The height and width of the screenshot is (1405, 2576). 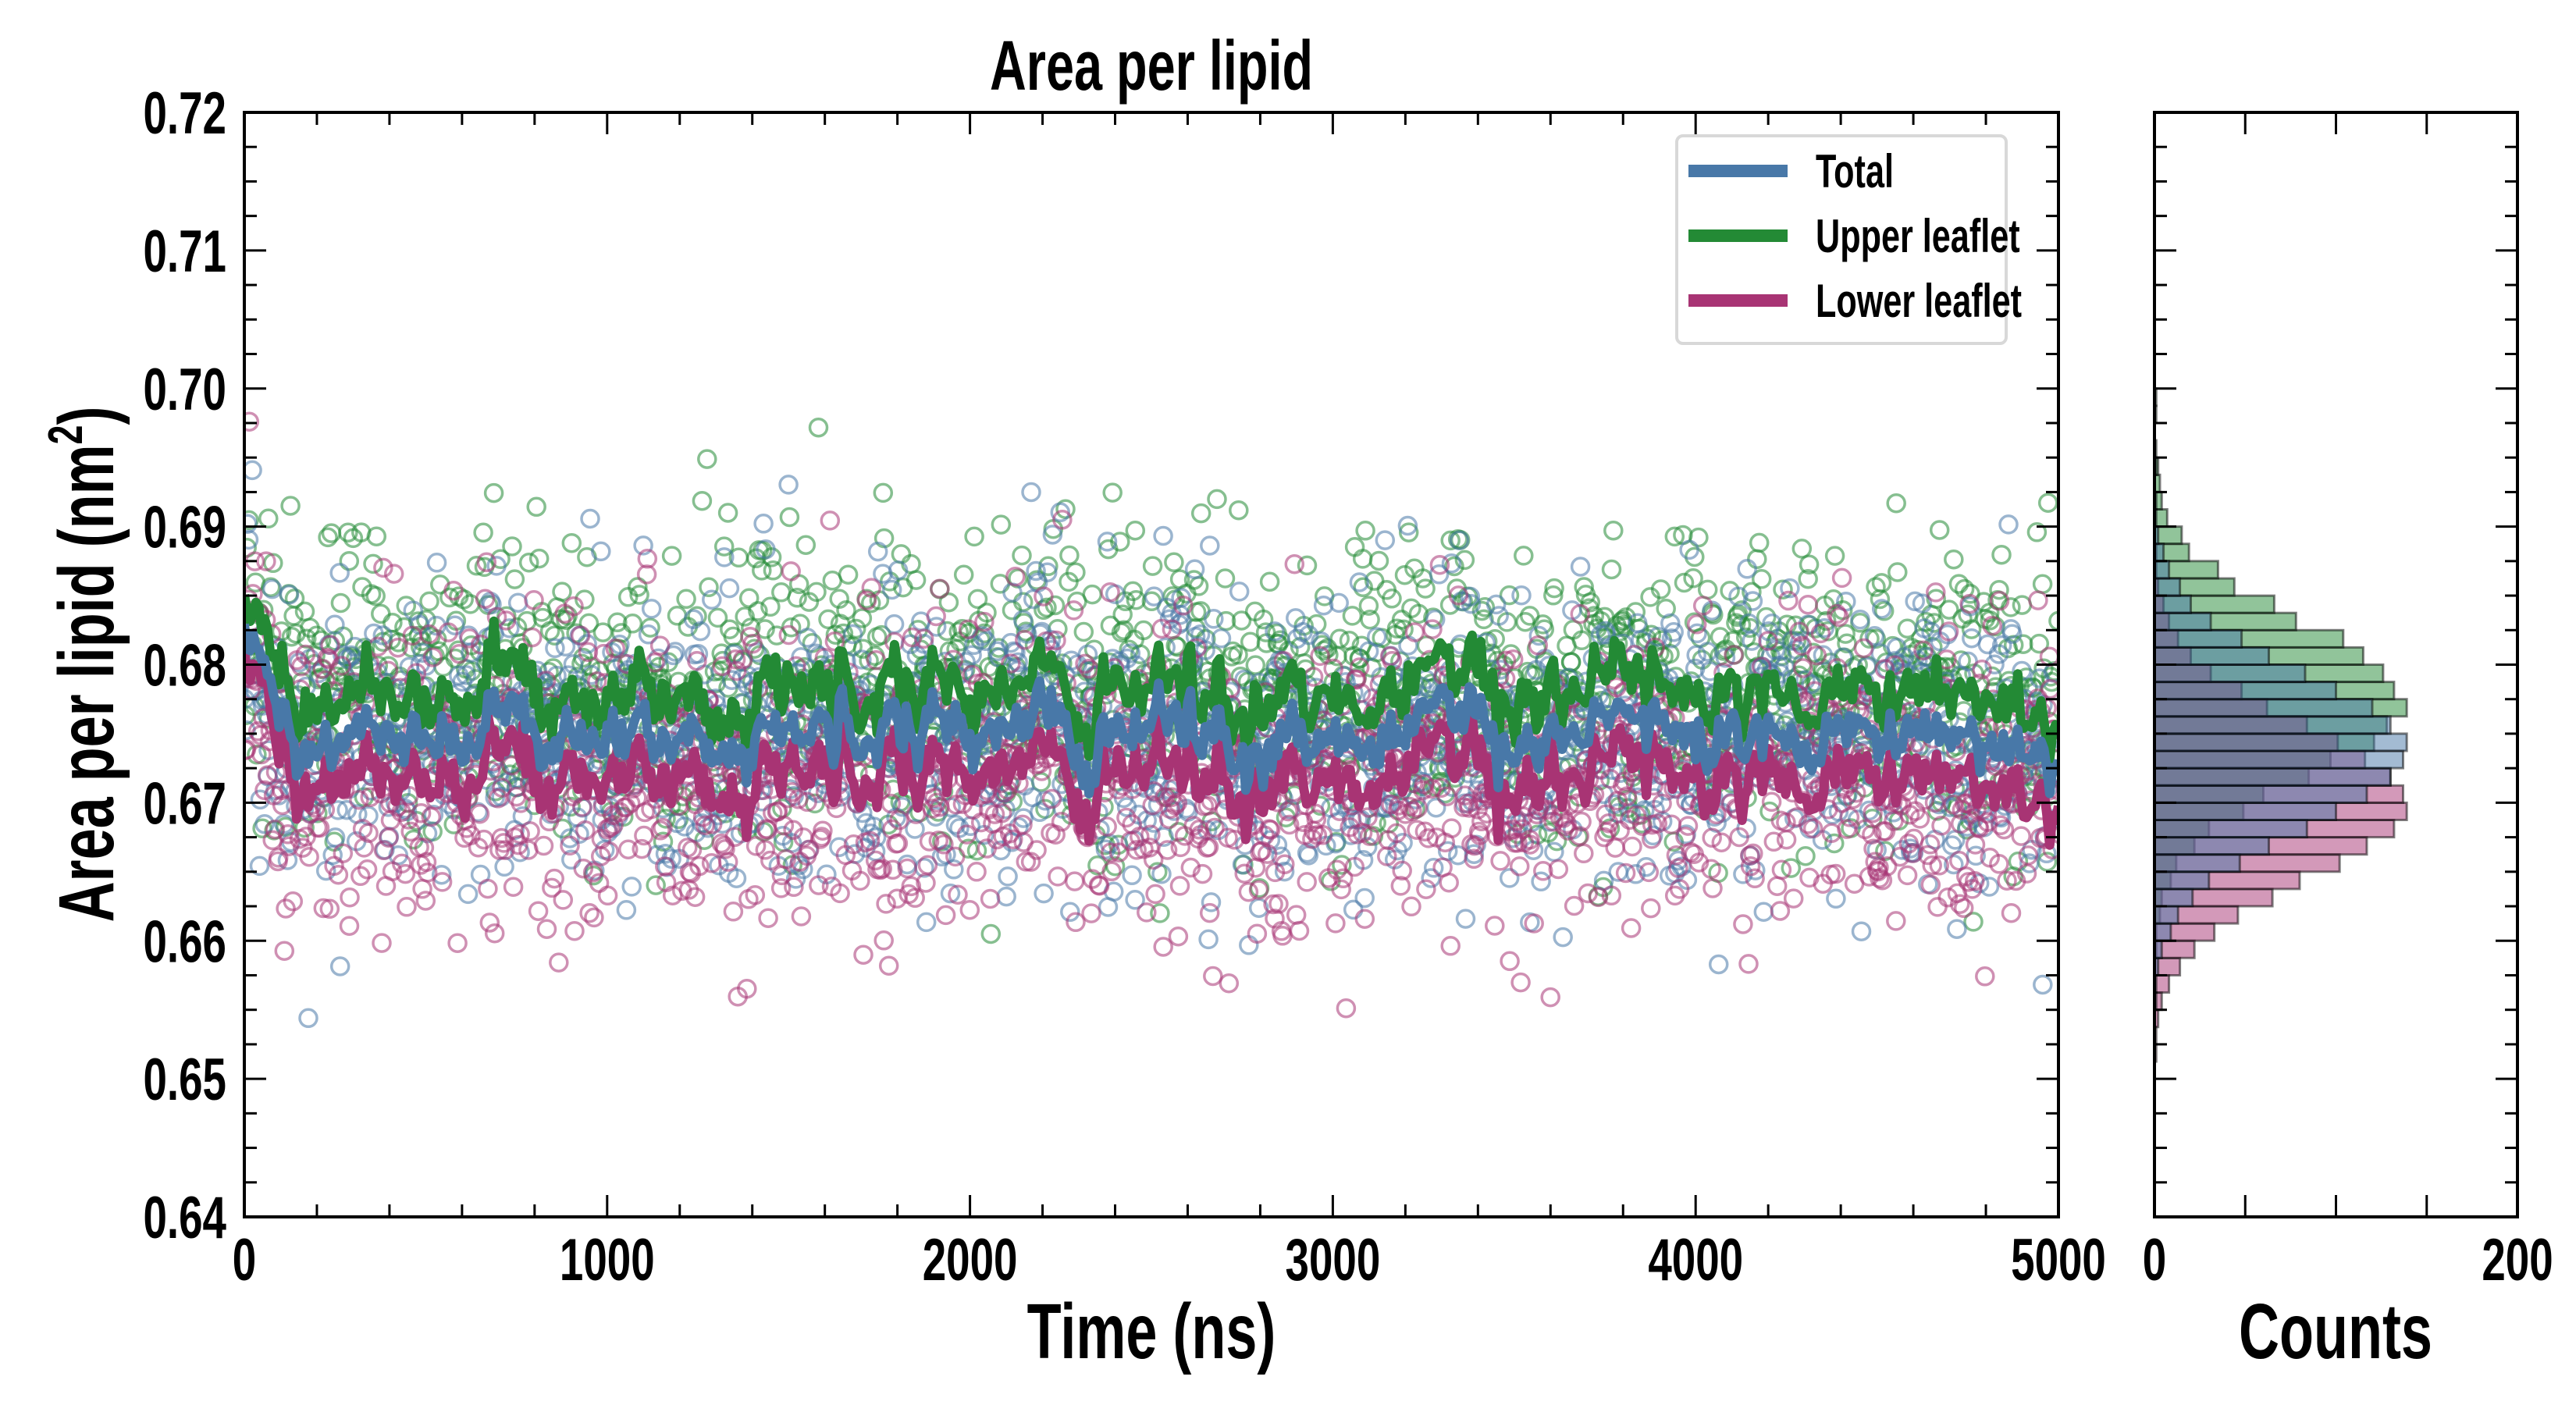 What do you see at coordinates (184, 1218) in the screenshot?
I see `y-tick-label: 0.64` at bounding box center [184, 1218].